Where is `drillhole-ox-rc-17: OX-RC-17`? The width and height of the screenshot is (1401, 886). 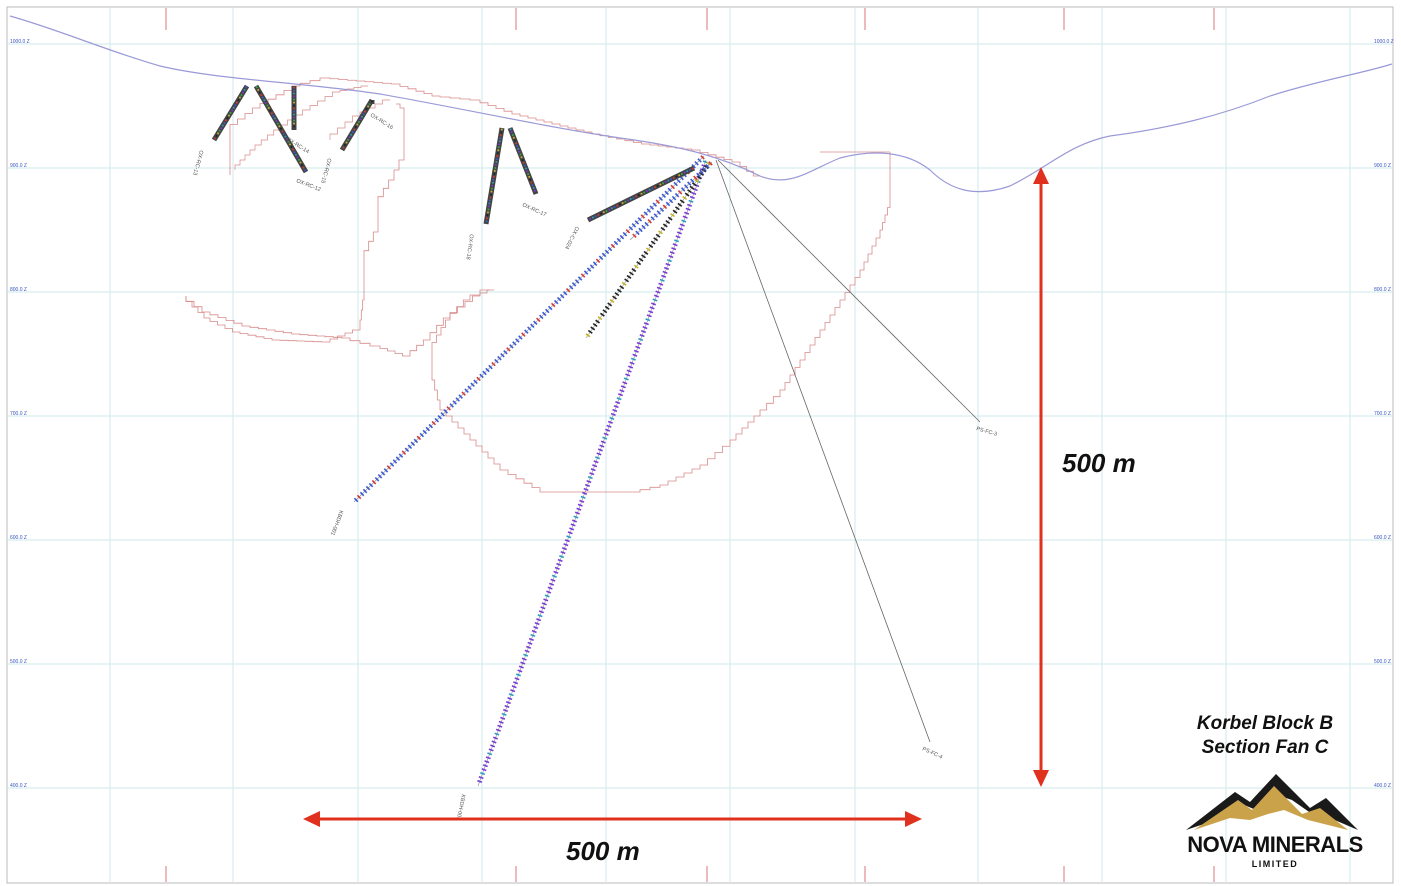 drillhole-ox-rc-17: OX-RC-17 is located at coordinates (527, 172).